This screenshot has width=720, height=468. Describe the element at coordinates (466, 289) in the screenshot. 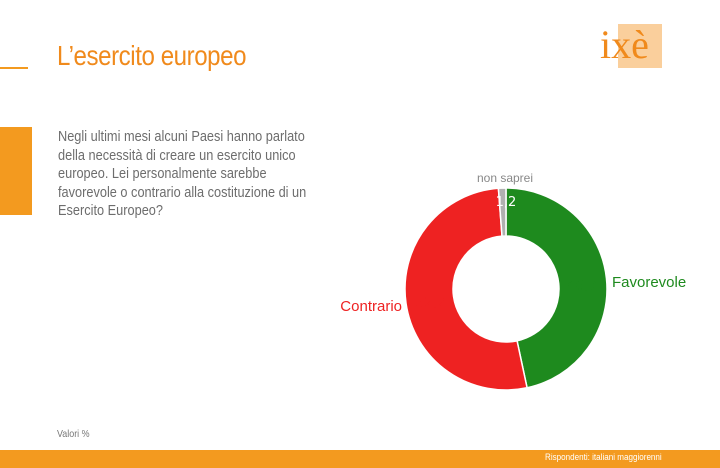

I see `donut-slice-contrario` at that location.